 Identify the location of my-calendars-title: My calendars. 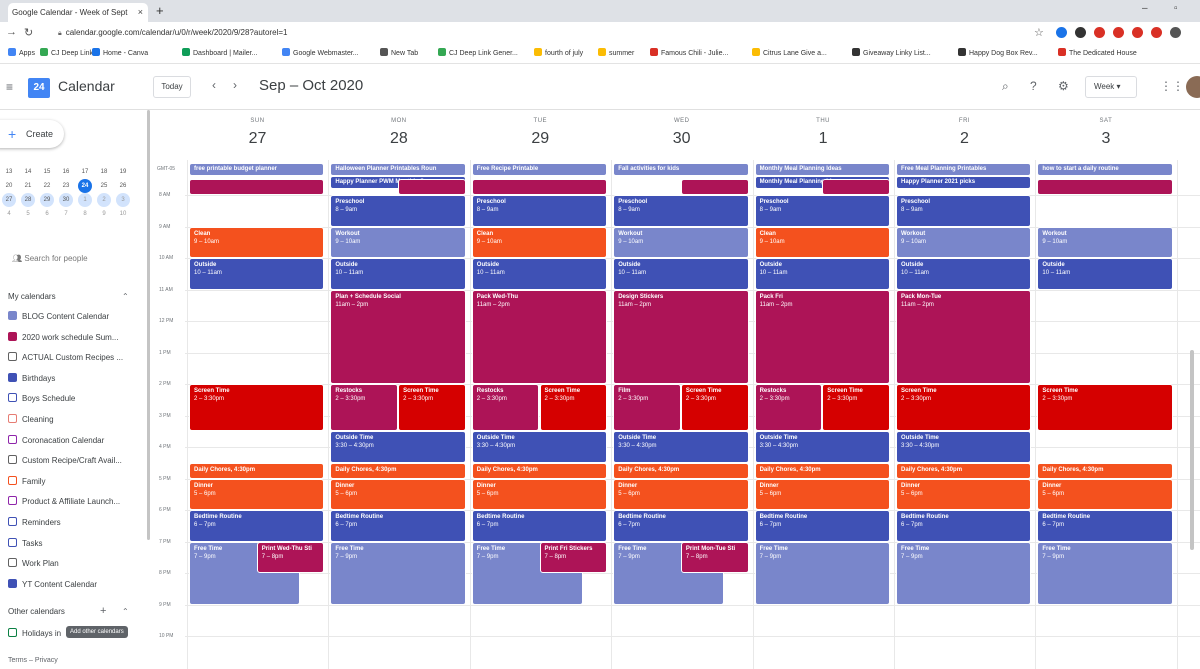
(32, 296).